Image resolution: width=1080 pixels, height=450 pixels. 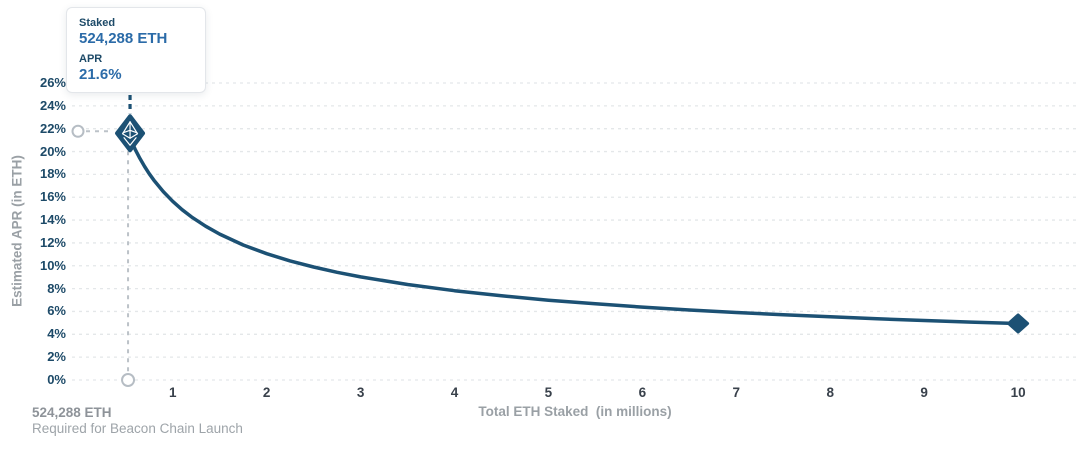 What do you see at coordinates (123, 38) in the screenshot?
I see `tooltip-staked-value: 524,288 ETH` at bounding box center [123, 38].